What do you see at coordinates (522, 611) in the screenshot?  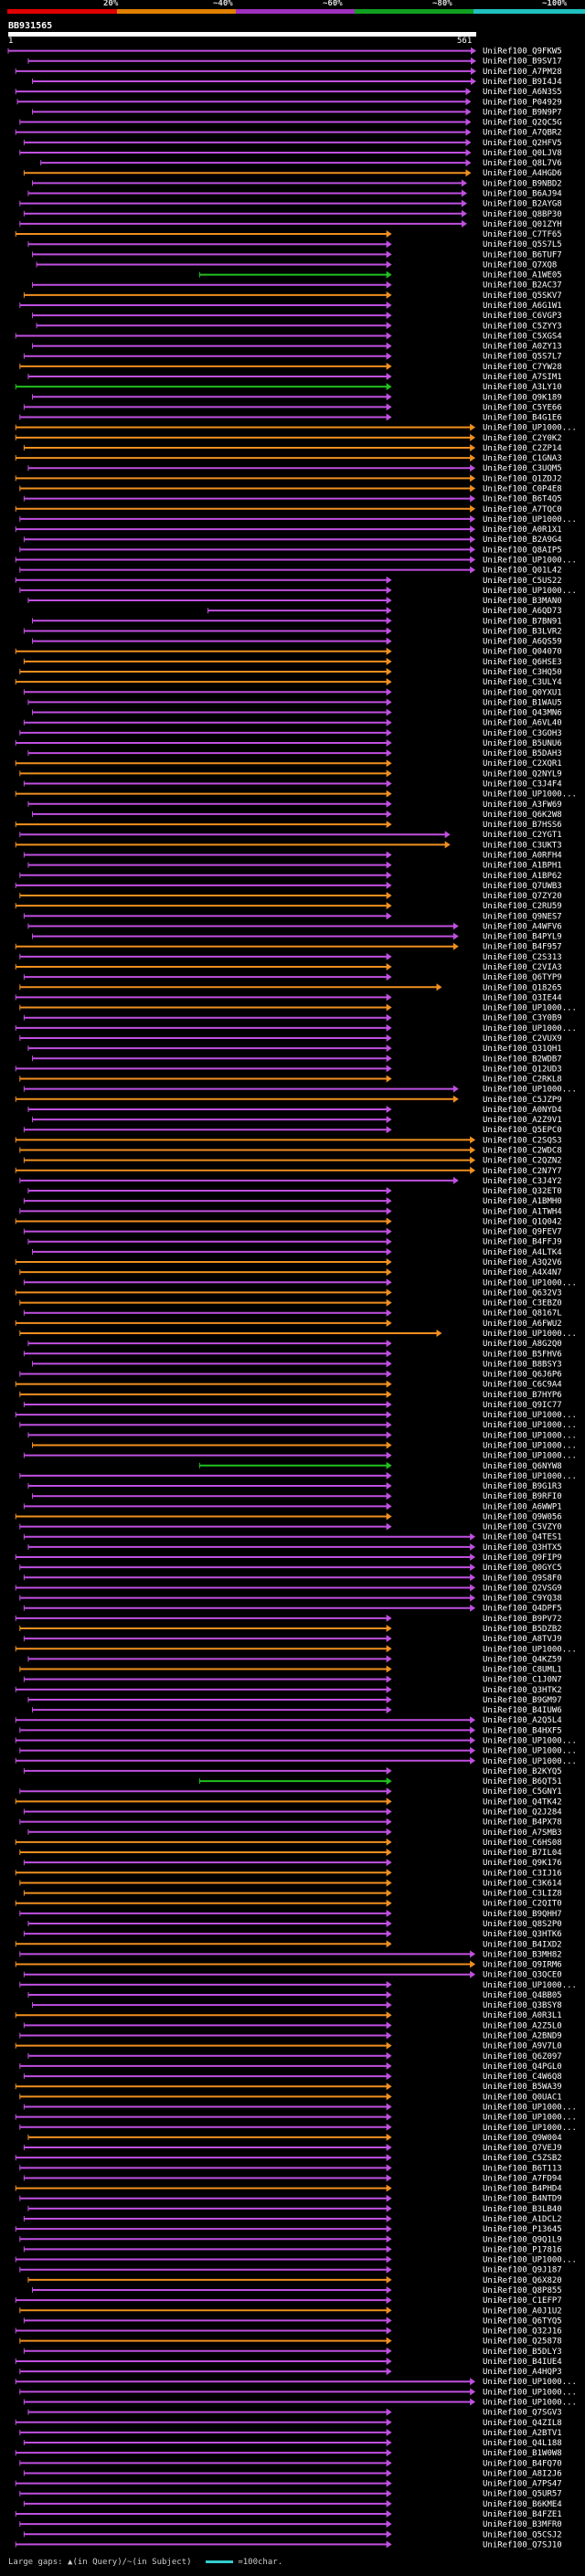 I see `hit-label: UniRef100_A6QD73` at bounding box center [522, 611].